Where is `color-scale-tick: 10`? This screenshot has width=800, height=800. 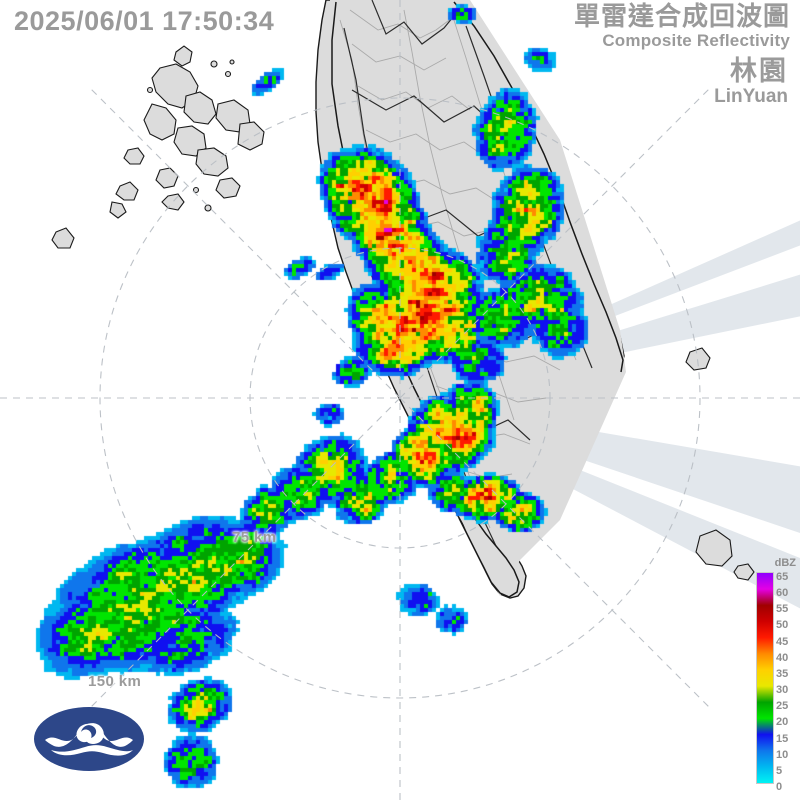
color-scale-tick: 10 is located at coordinates (782, 754).